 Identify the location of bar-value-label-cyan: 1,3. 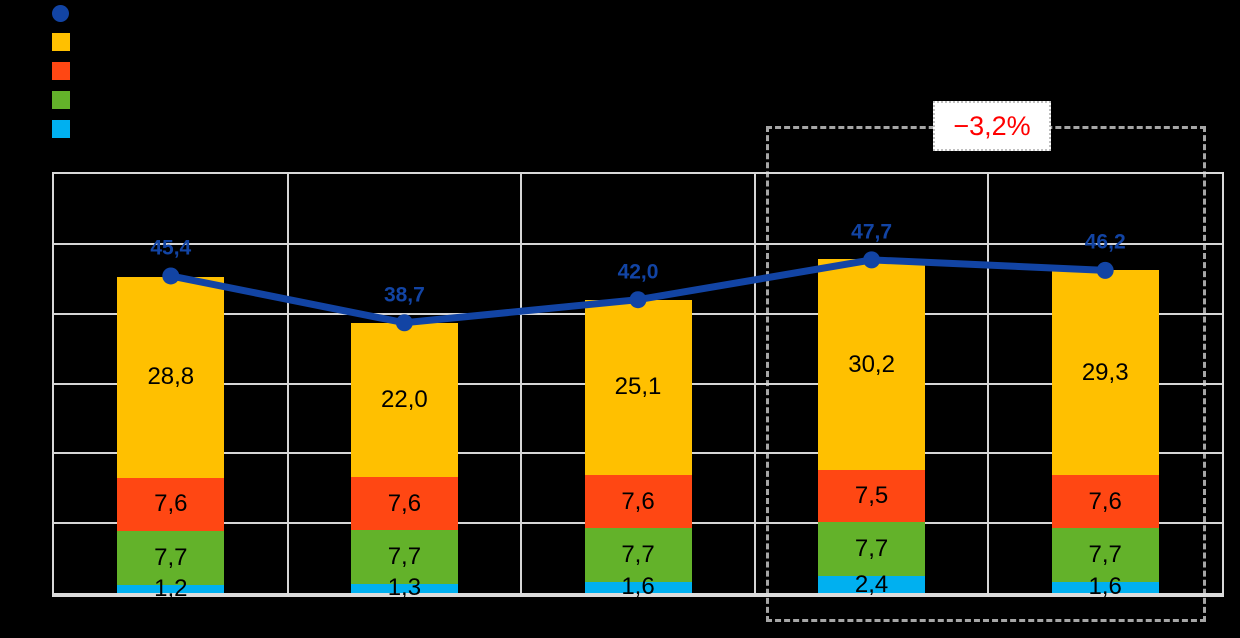
(404, 588).